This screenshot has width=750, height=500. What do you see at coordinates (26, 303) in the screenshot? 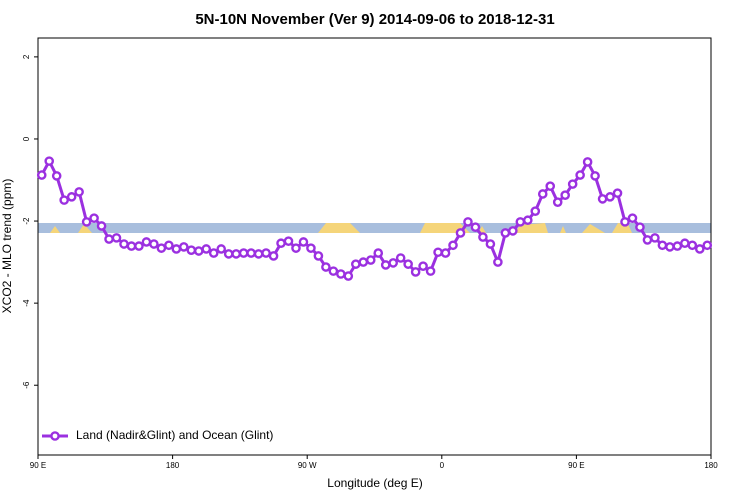
I see `y-tick-label: -4` at bounding box center [26, 303].